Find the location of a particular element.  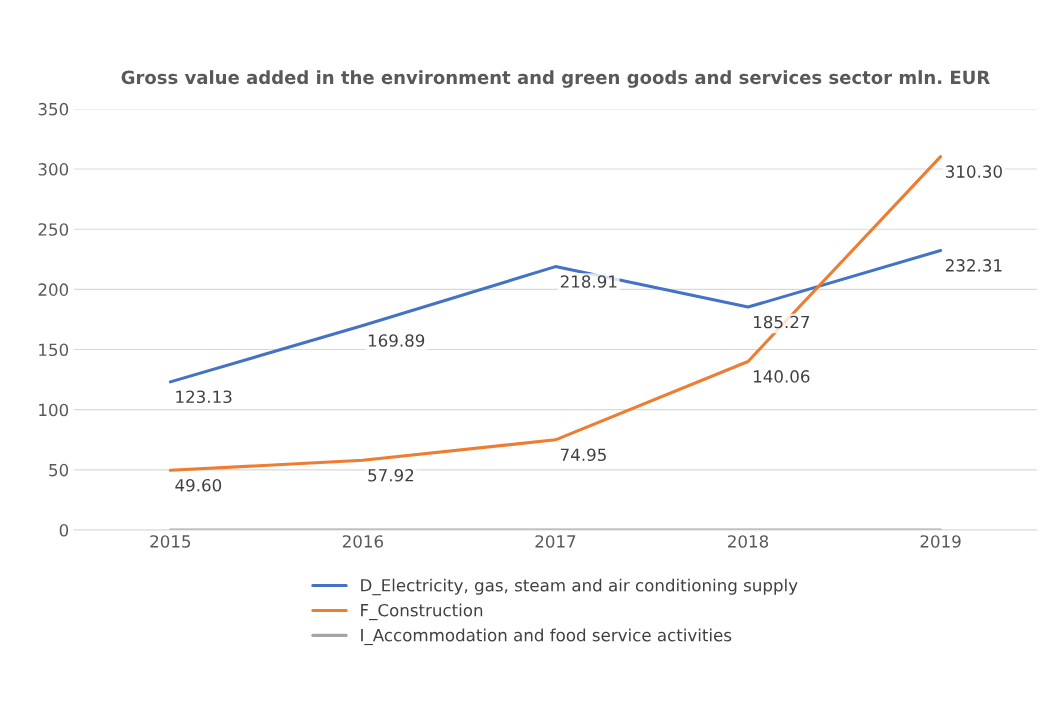

data-label: 232.31 is located at coordinates (973, 265).